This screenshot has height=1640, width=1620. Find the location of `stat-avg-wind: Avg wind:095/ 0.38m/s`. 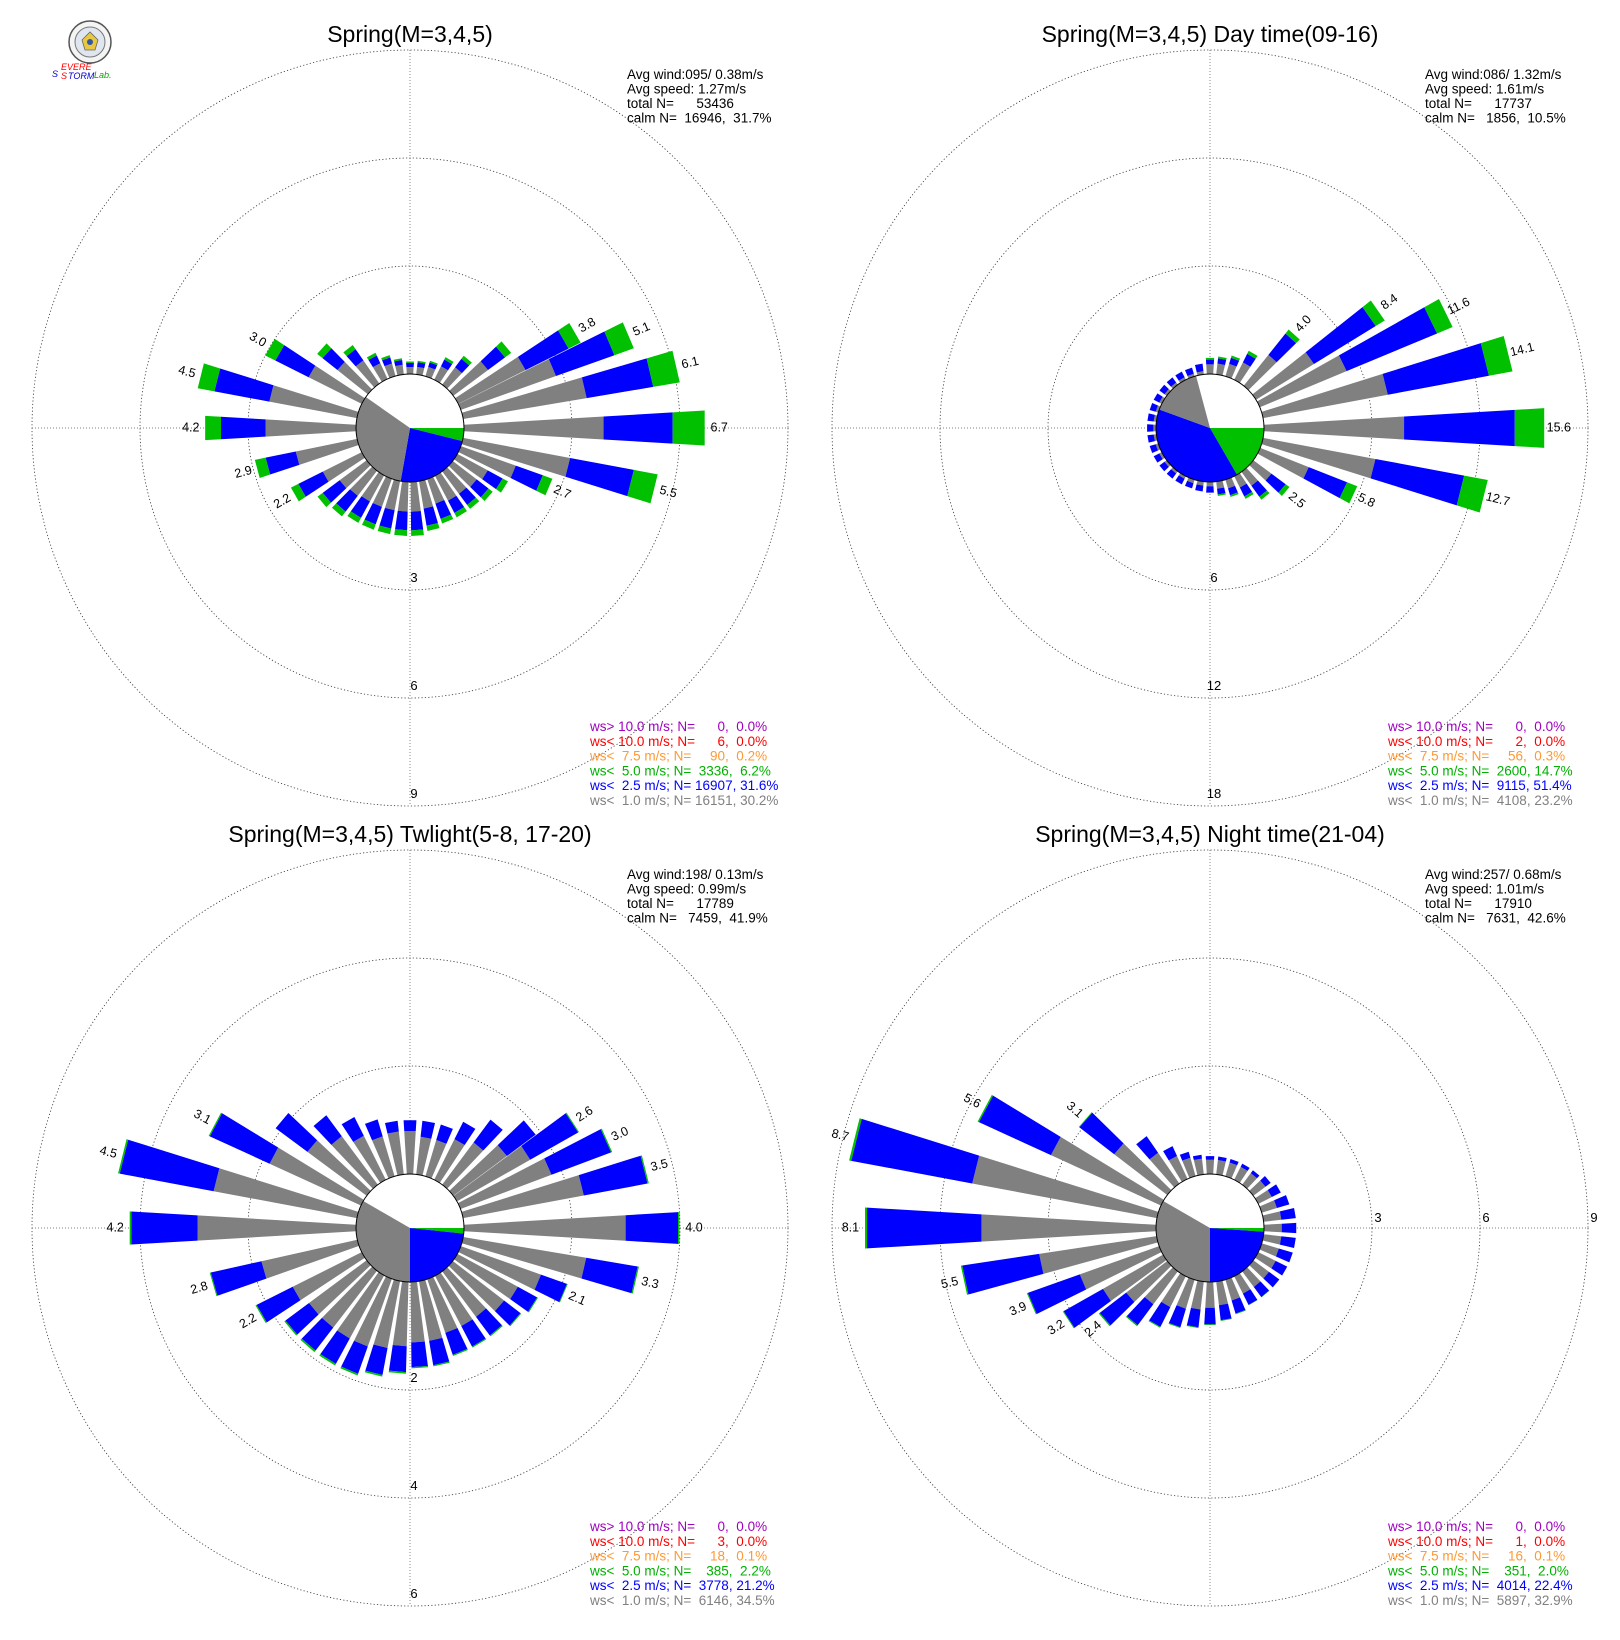

stat-avg-wind: Avg wind:095/ 0.38m/s is located at coordinates (695, 74).